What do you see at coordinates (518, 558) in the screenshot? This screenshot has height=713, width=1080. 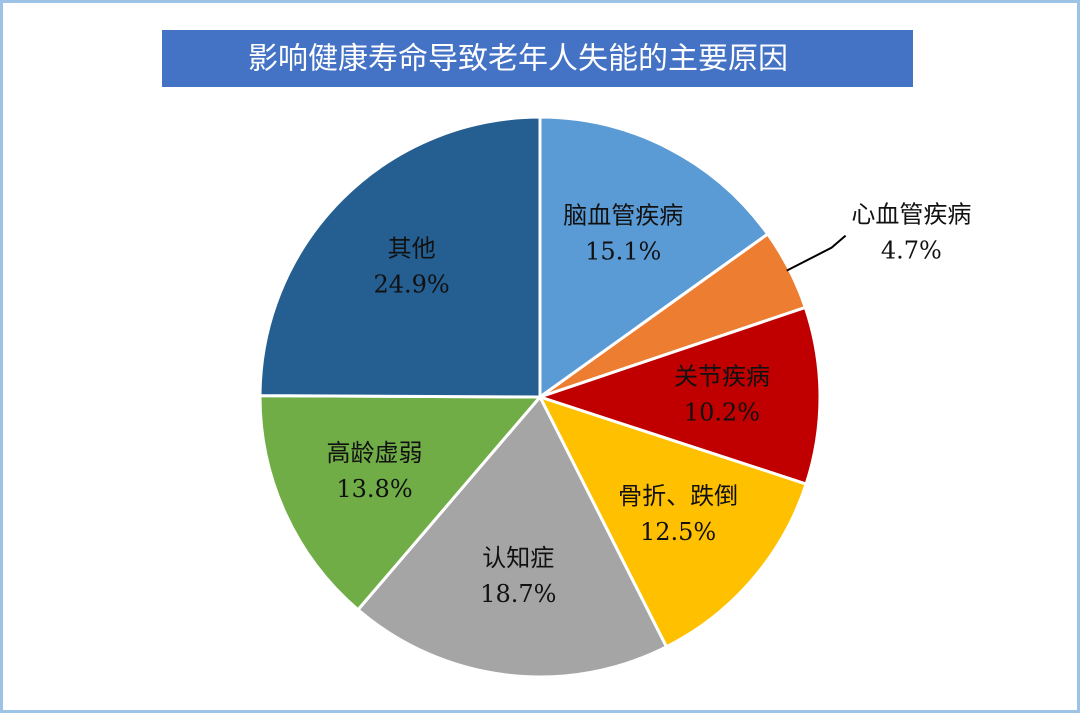 I see `slice-label: 认知症` at bounding box center [518, 558].